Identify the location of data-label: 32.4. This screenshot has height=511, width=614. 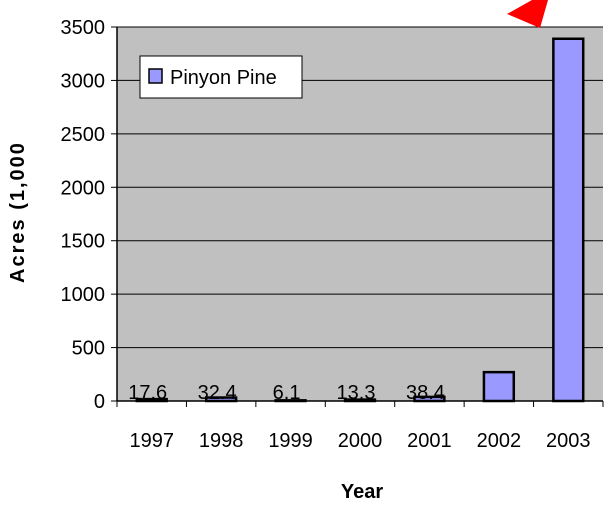
(217, 393).